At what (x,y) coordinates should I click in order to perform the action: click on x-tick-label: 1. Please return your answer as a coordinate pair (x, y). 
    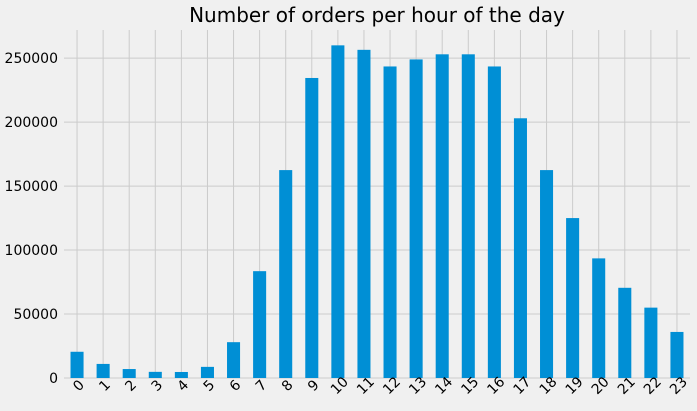
    Looking at the image, I should click on (105, 386).